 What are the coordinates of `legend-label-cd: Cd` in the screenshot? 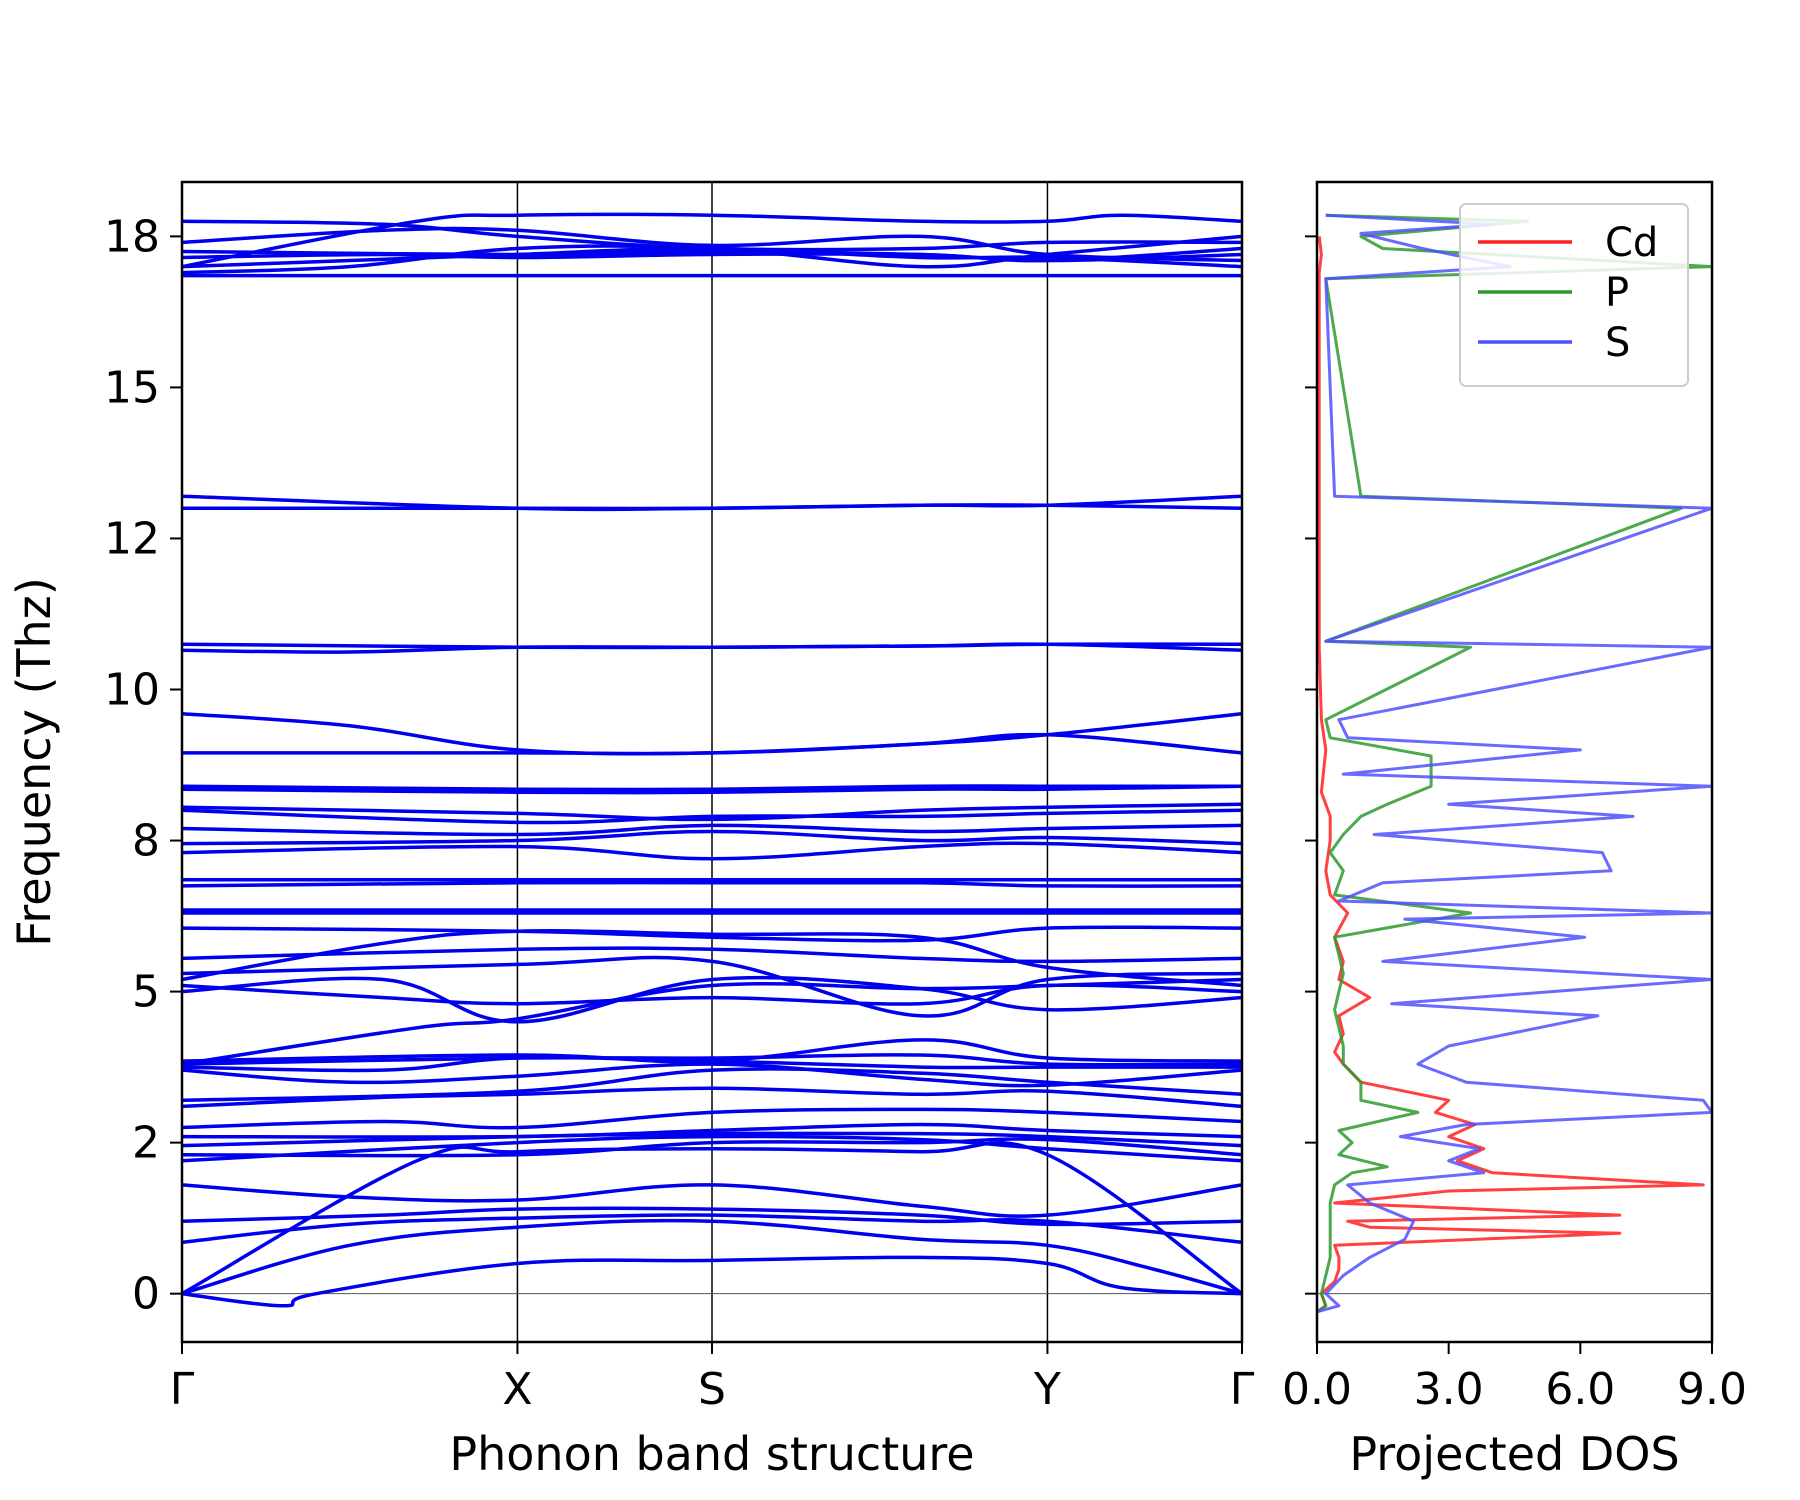 It's located at (1631, 243).